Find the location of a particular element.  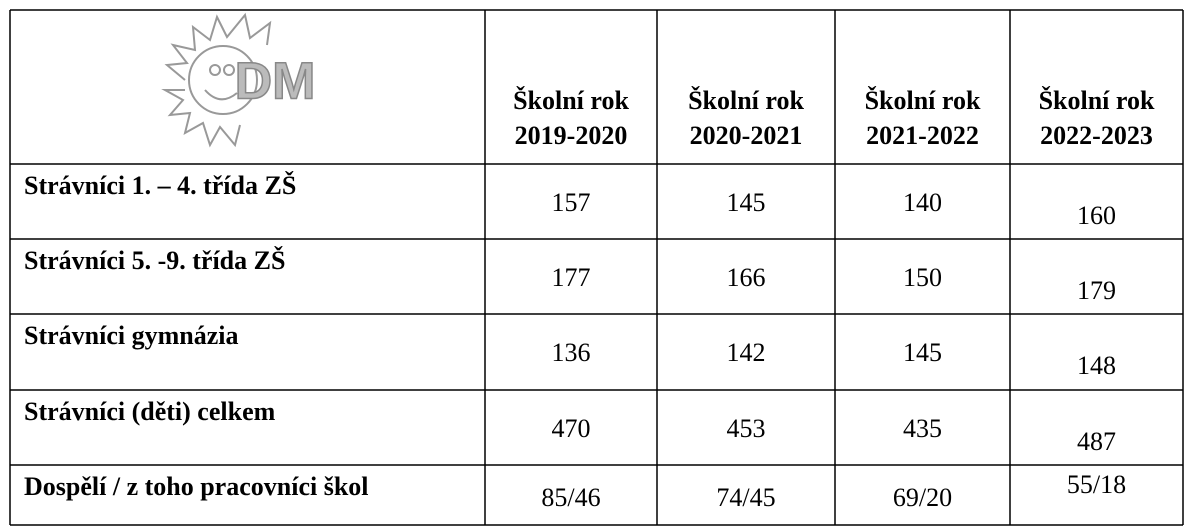

column-year: 2020-2021 is located at coordinates (746, 135).